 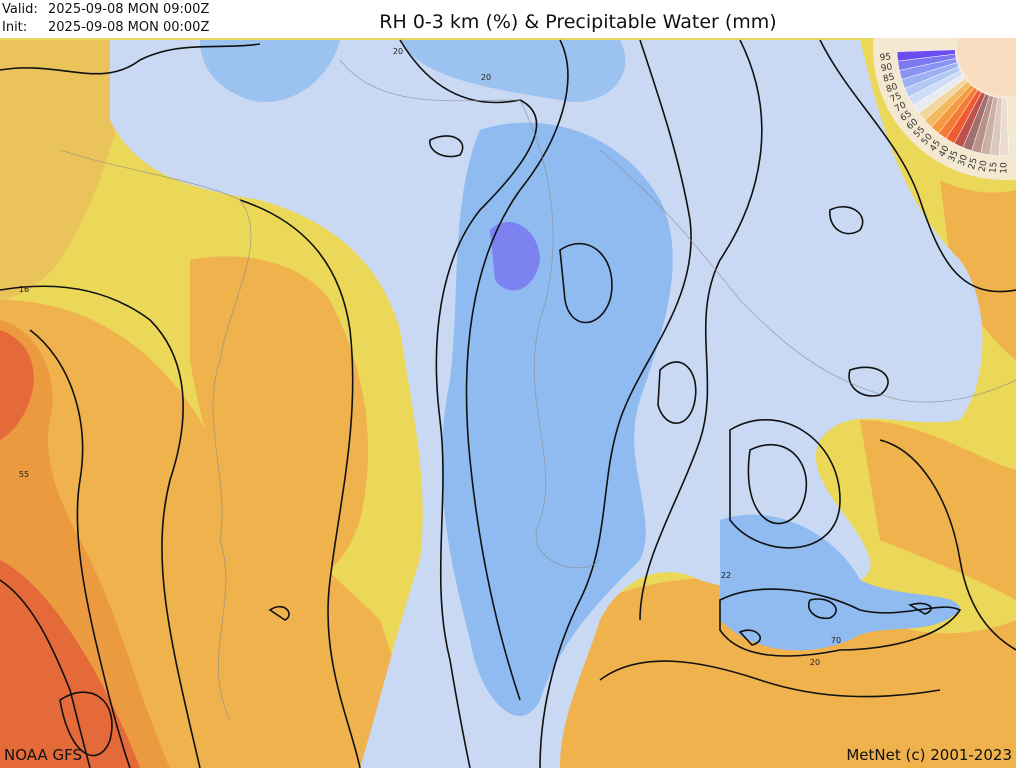 I want to click on contour-label: 22, so click(x=726, y=575).